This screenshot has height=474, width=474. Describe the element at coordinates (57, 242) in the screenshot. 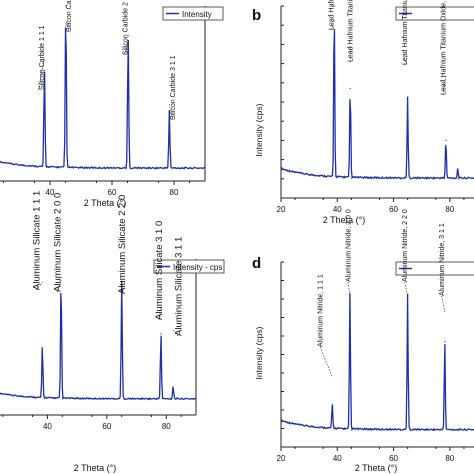

I see `peak-label: Aluminum Silicate 2 0 0` at that location.